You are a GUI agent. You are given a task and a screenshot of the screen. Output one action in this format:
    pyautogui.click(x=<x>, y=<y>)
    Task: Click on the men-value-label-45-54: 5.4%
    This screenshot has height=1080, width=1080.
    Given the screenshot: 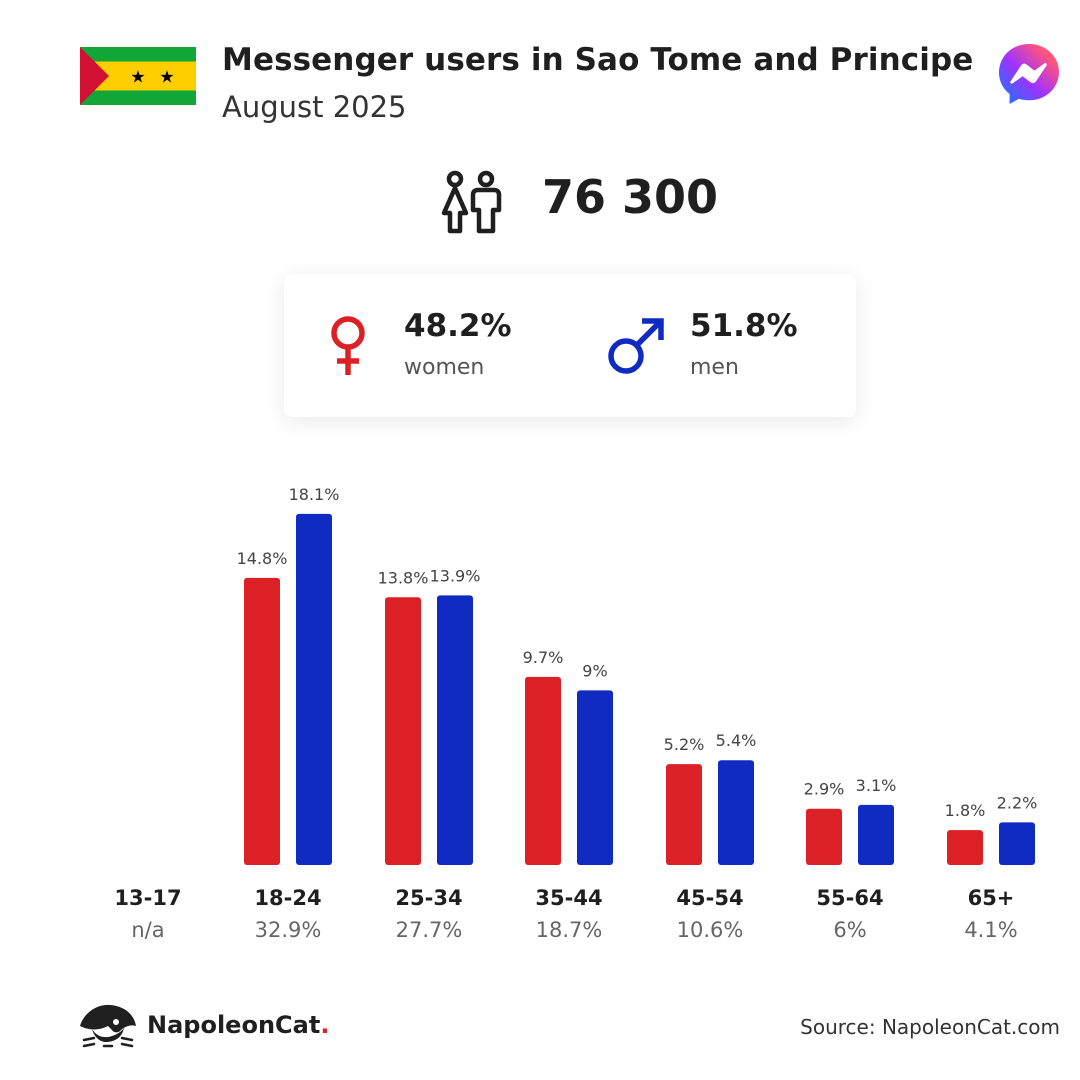 What is the action you would take?
    pyautogui.click(x=736, y=740)
    